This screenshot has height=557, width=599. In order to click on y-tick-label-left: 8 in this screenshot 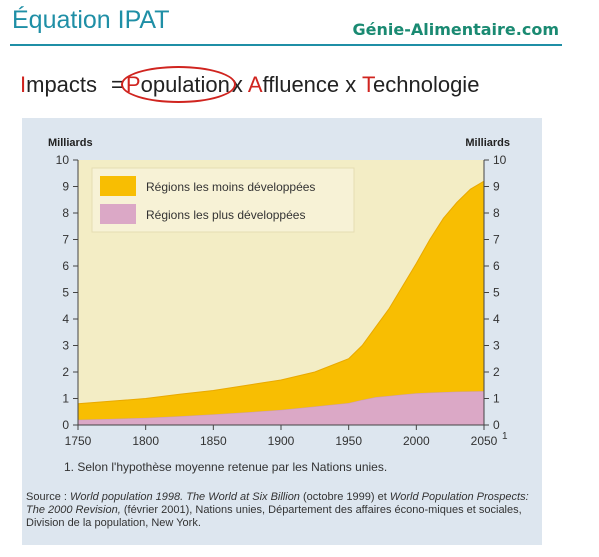, I will do `click(65, 213)`.